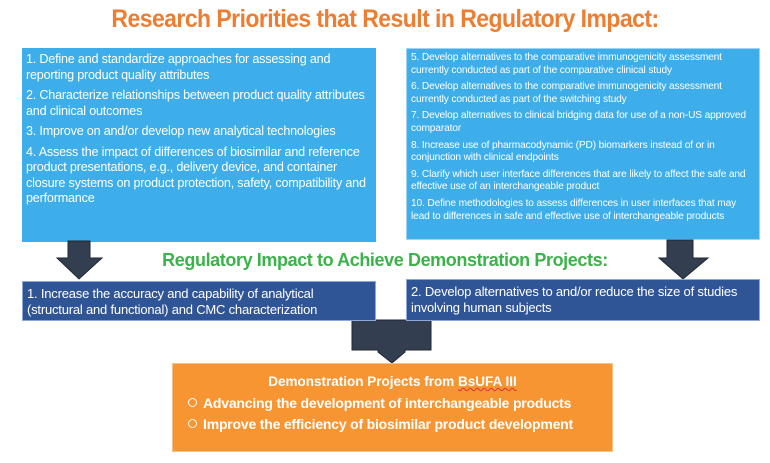  I want to click on heading-term: BsUFA III, so click(487, 381).